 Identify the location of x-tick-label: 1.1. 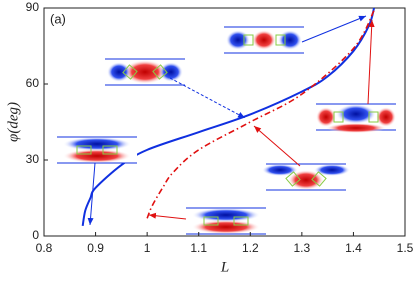
(198, 248).